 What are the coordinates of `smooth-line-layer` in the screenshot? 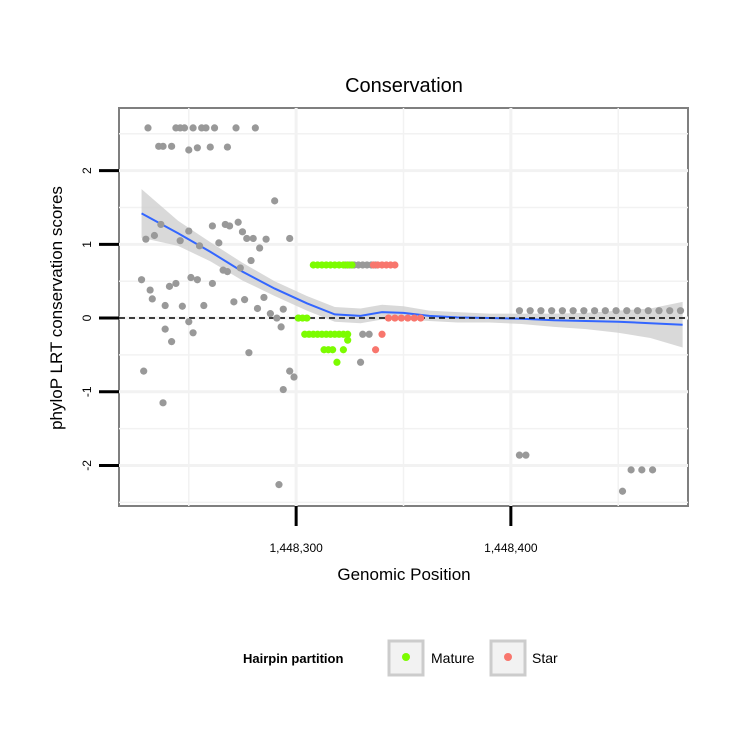 It's located at (412, 269).